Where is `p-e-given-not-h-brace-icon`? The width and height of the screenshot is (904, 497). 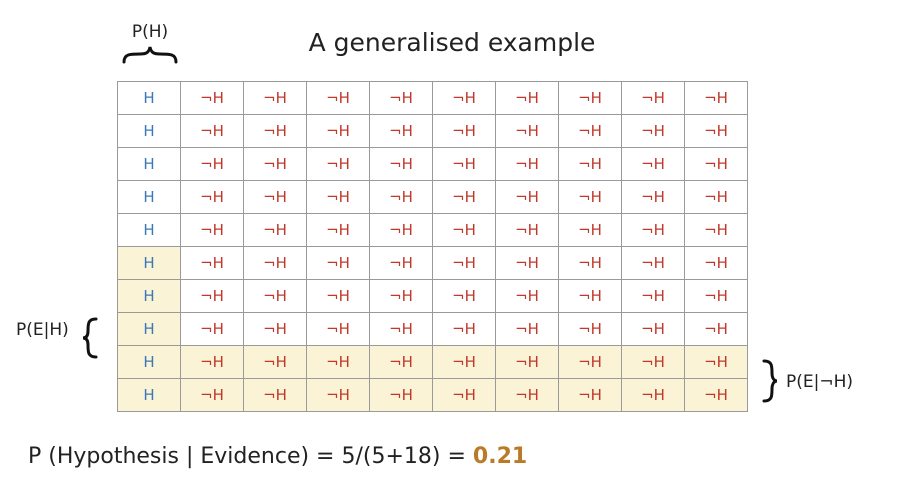 p-e-given-not-h-brace-icon is located at coordinates (770, 381).